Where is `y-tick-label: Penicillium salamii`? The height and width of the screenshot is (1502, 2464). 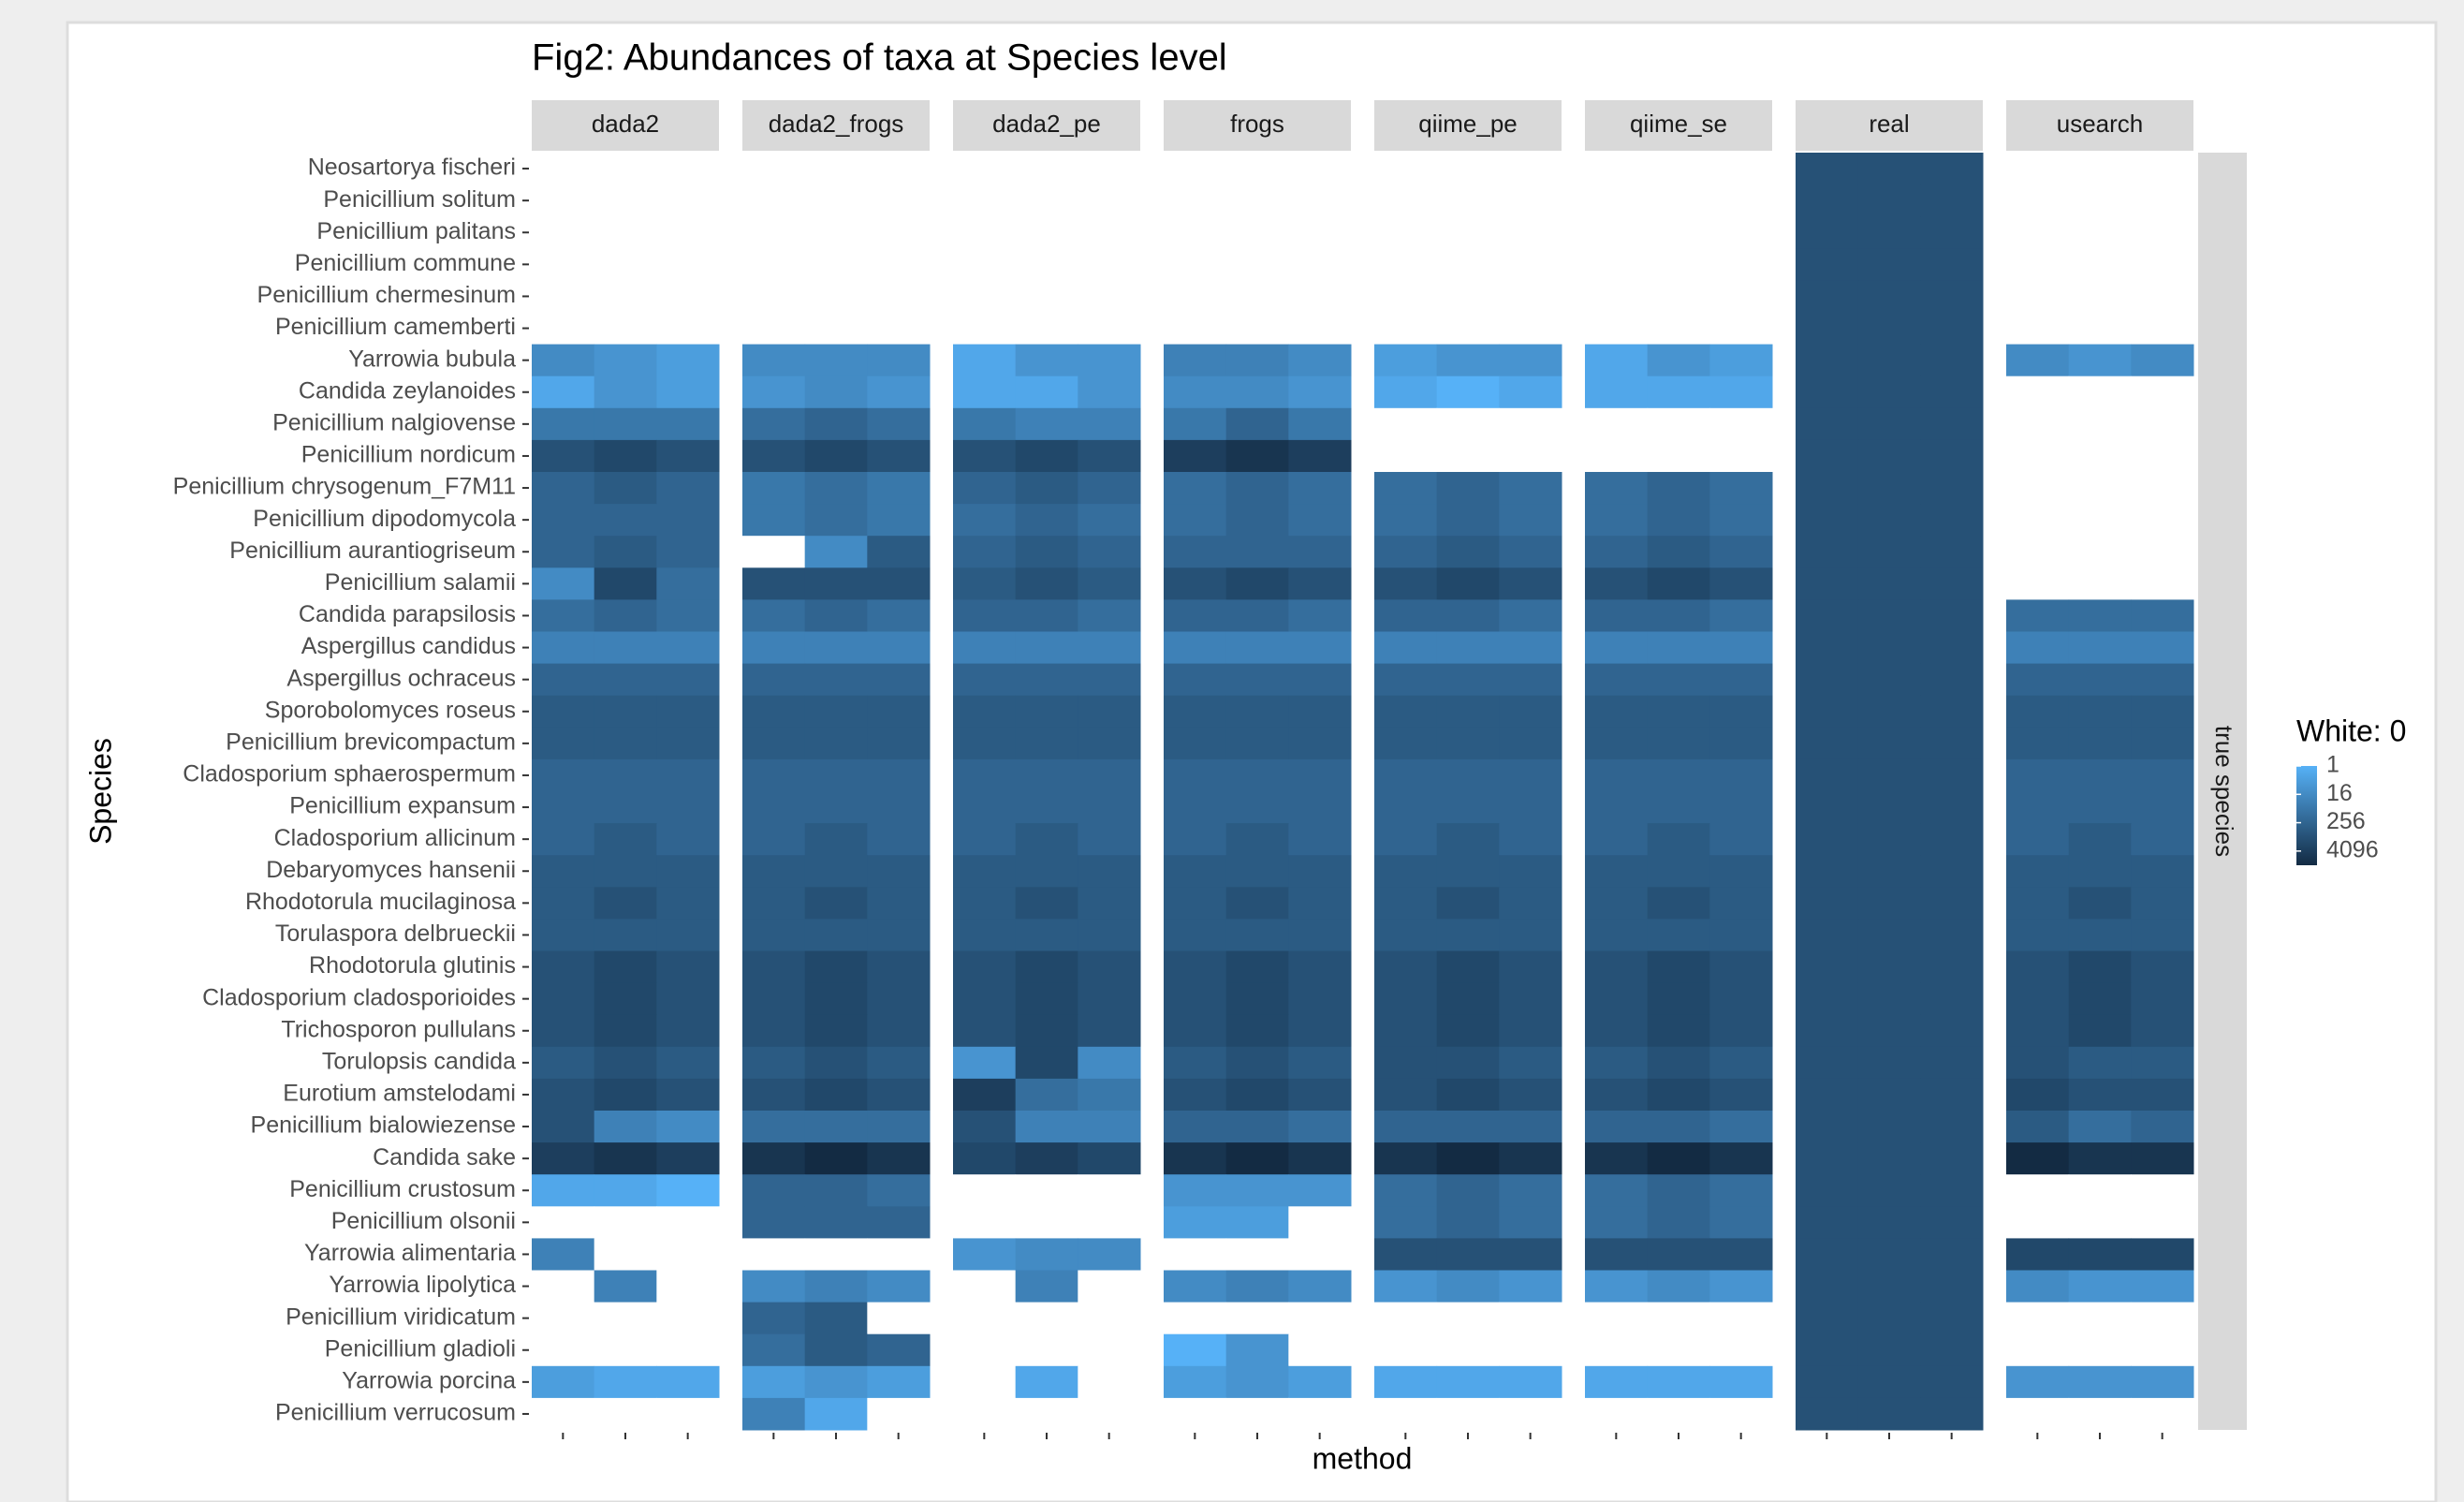 y-tick-label: Penicillium salamii is located at coordinates (420, 582).